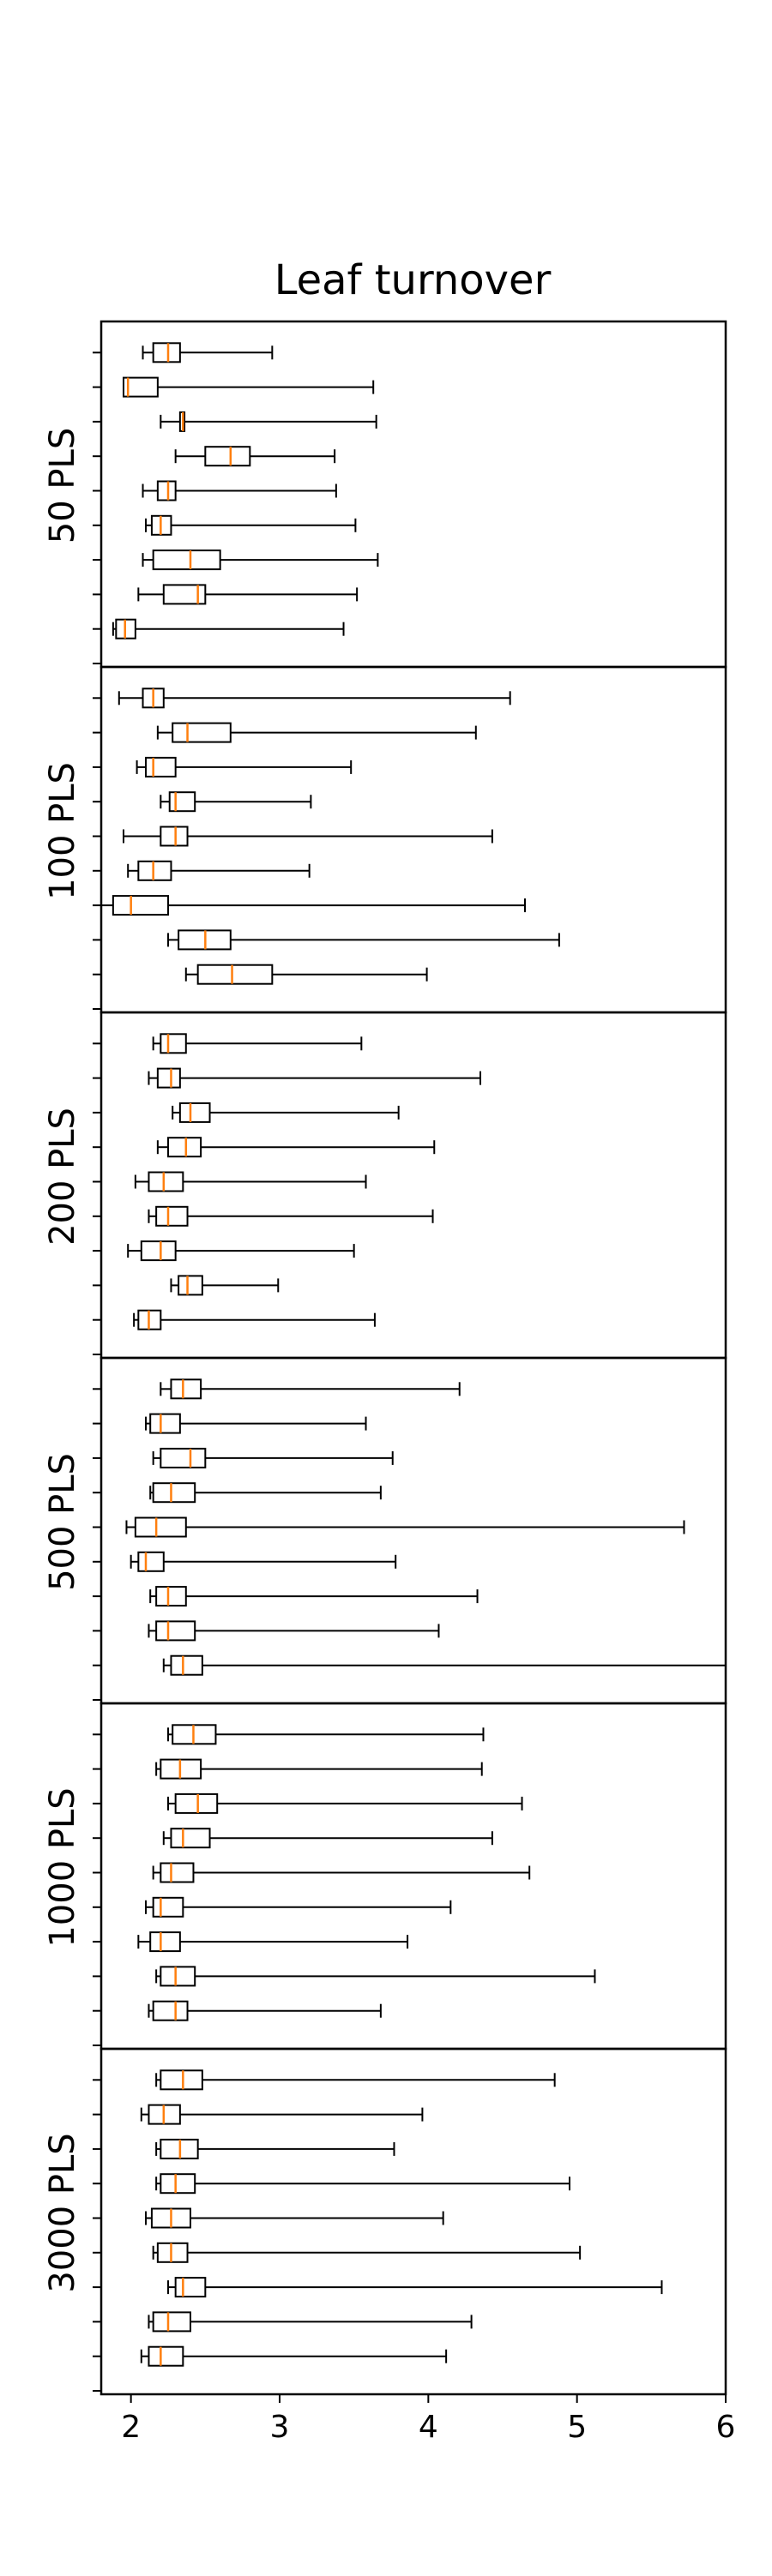 The width and height of the screenshot is (772, 2576). I want to click on x-tick-label: 3, so click(280, 2427).